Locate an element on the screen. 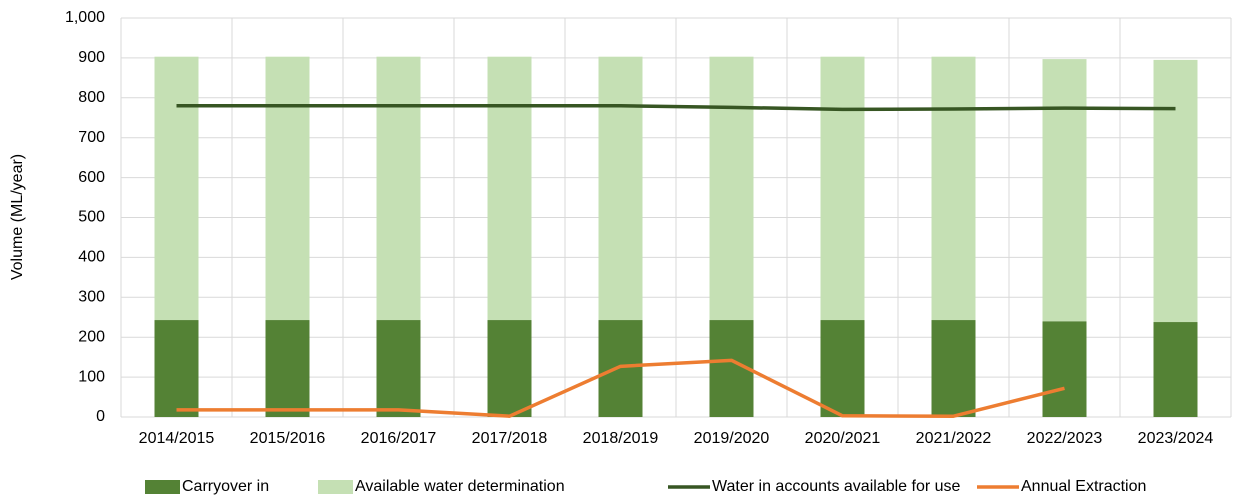  y-tick-label: 500 is located at coordinates (91, 217).